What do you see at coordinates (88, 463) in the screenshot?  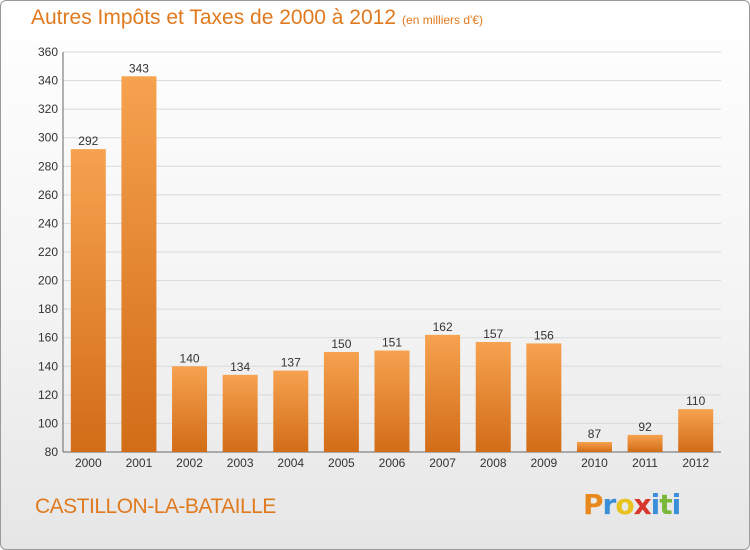 I see `x-tick-label: 2000` at bounding box center [88, 463].